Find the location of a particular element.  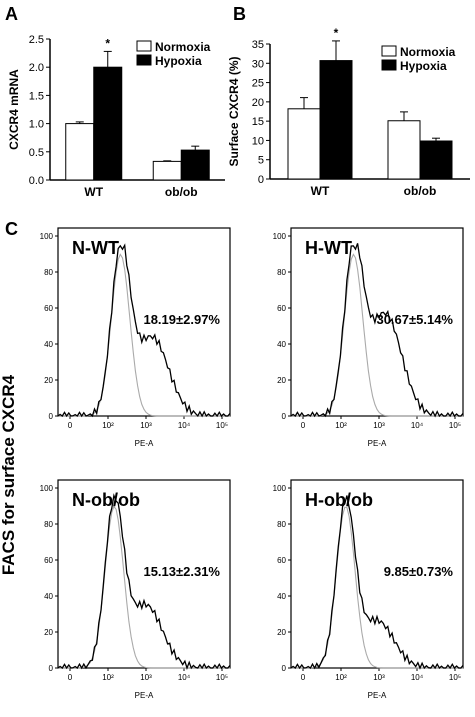

panel-letter-b: B is located at coordinates (239, 14).